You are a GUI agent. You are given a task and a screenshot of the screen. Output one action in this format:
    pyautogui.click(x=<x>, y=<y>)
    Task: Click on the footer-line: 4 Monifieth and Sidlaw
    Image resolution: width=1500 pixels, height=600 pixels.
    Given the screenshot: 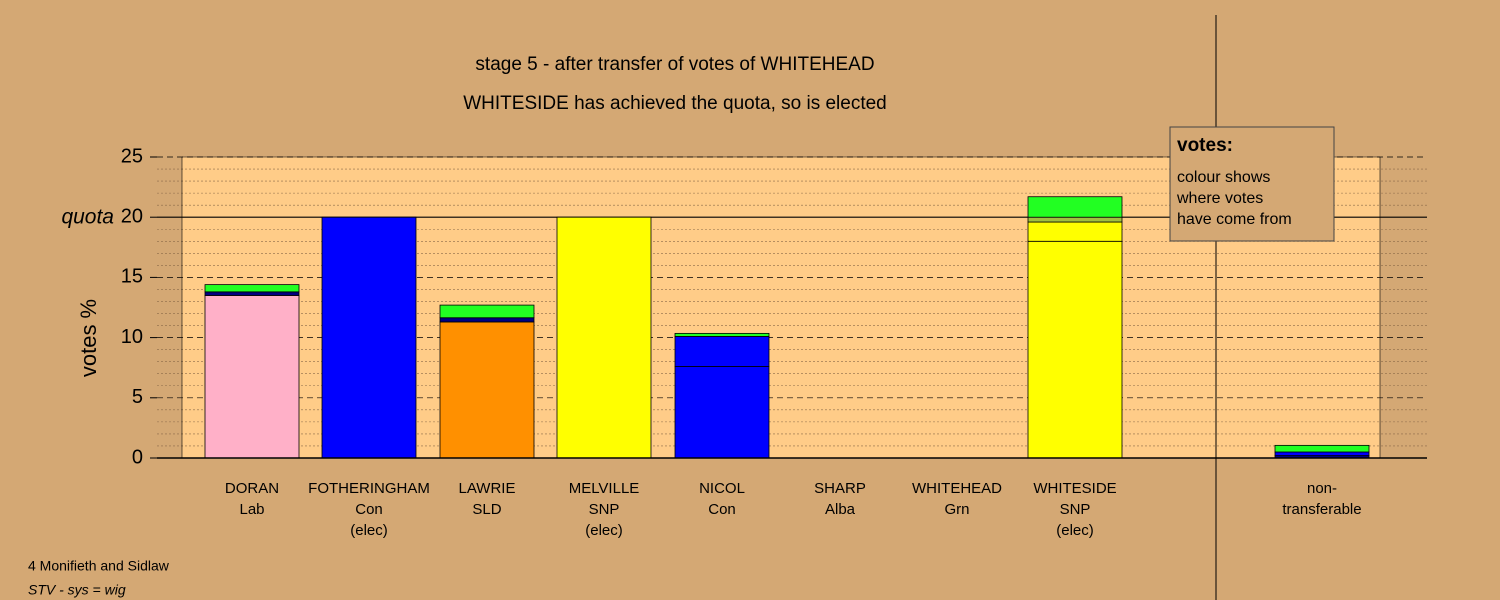 What is the action you would take?
    pyautogui.click(x=99, y=566)
    